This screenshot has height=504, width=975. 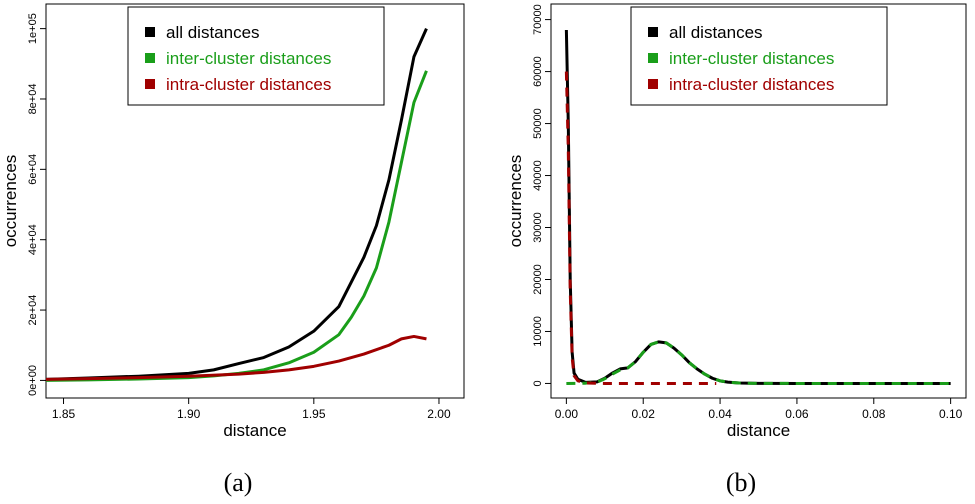 What do you see at coordinates (741, 482) in the screenshot?
I see `panel-label: (b)` at bounding box center [741, 482].